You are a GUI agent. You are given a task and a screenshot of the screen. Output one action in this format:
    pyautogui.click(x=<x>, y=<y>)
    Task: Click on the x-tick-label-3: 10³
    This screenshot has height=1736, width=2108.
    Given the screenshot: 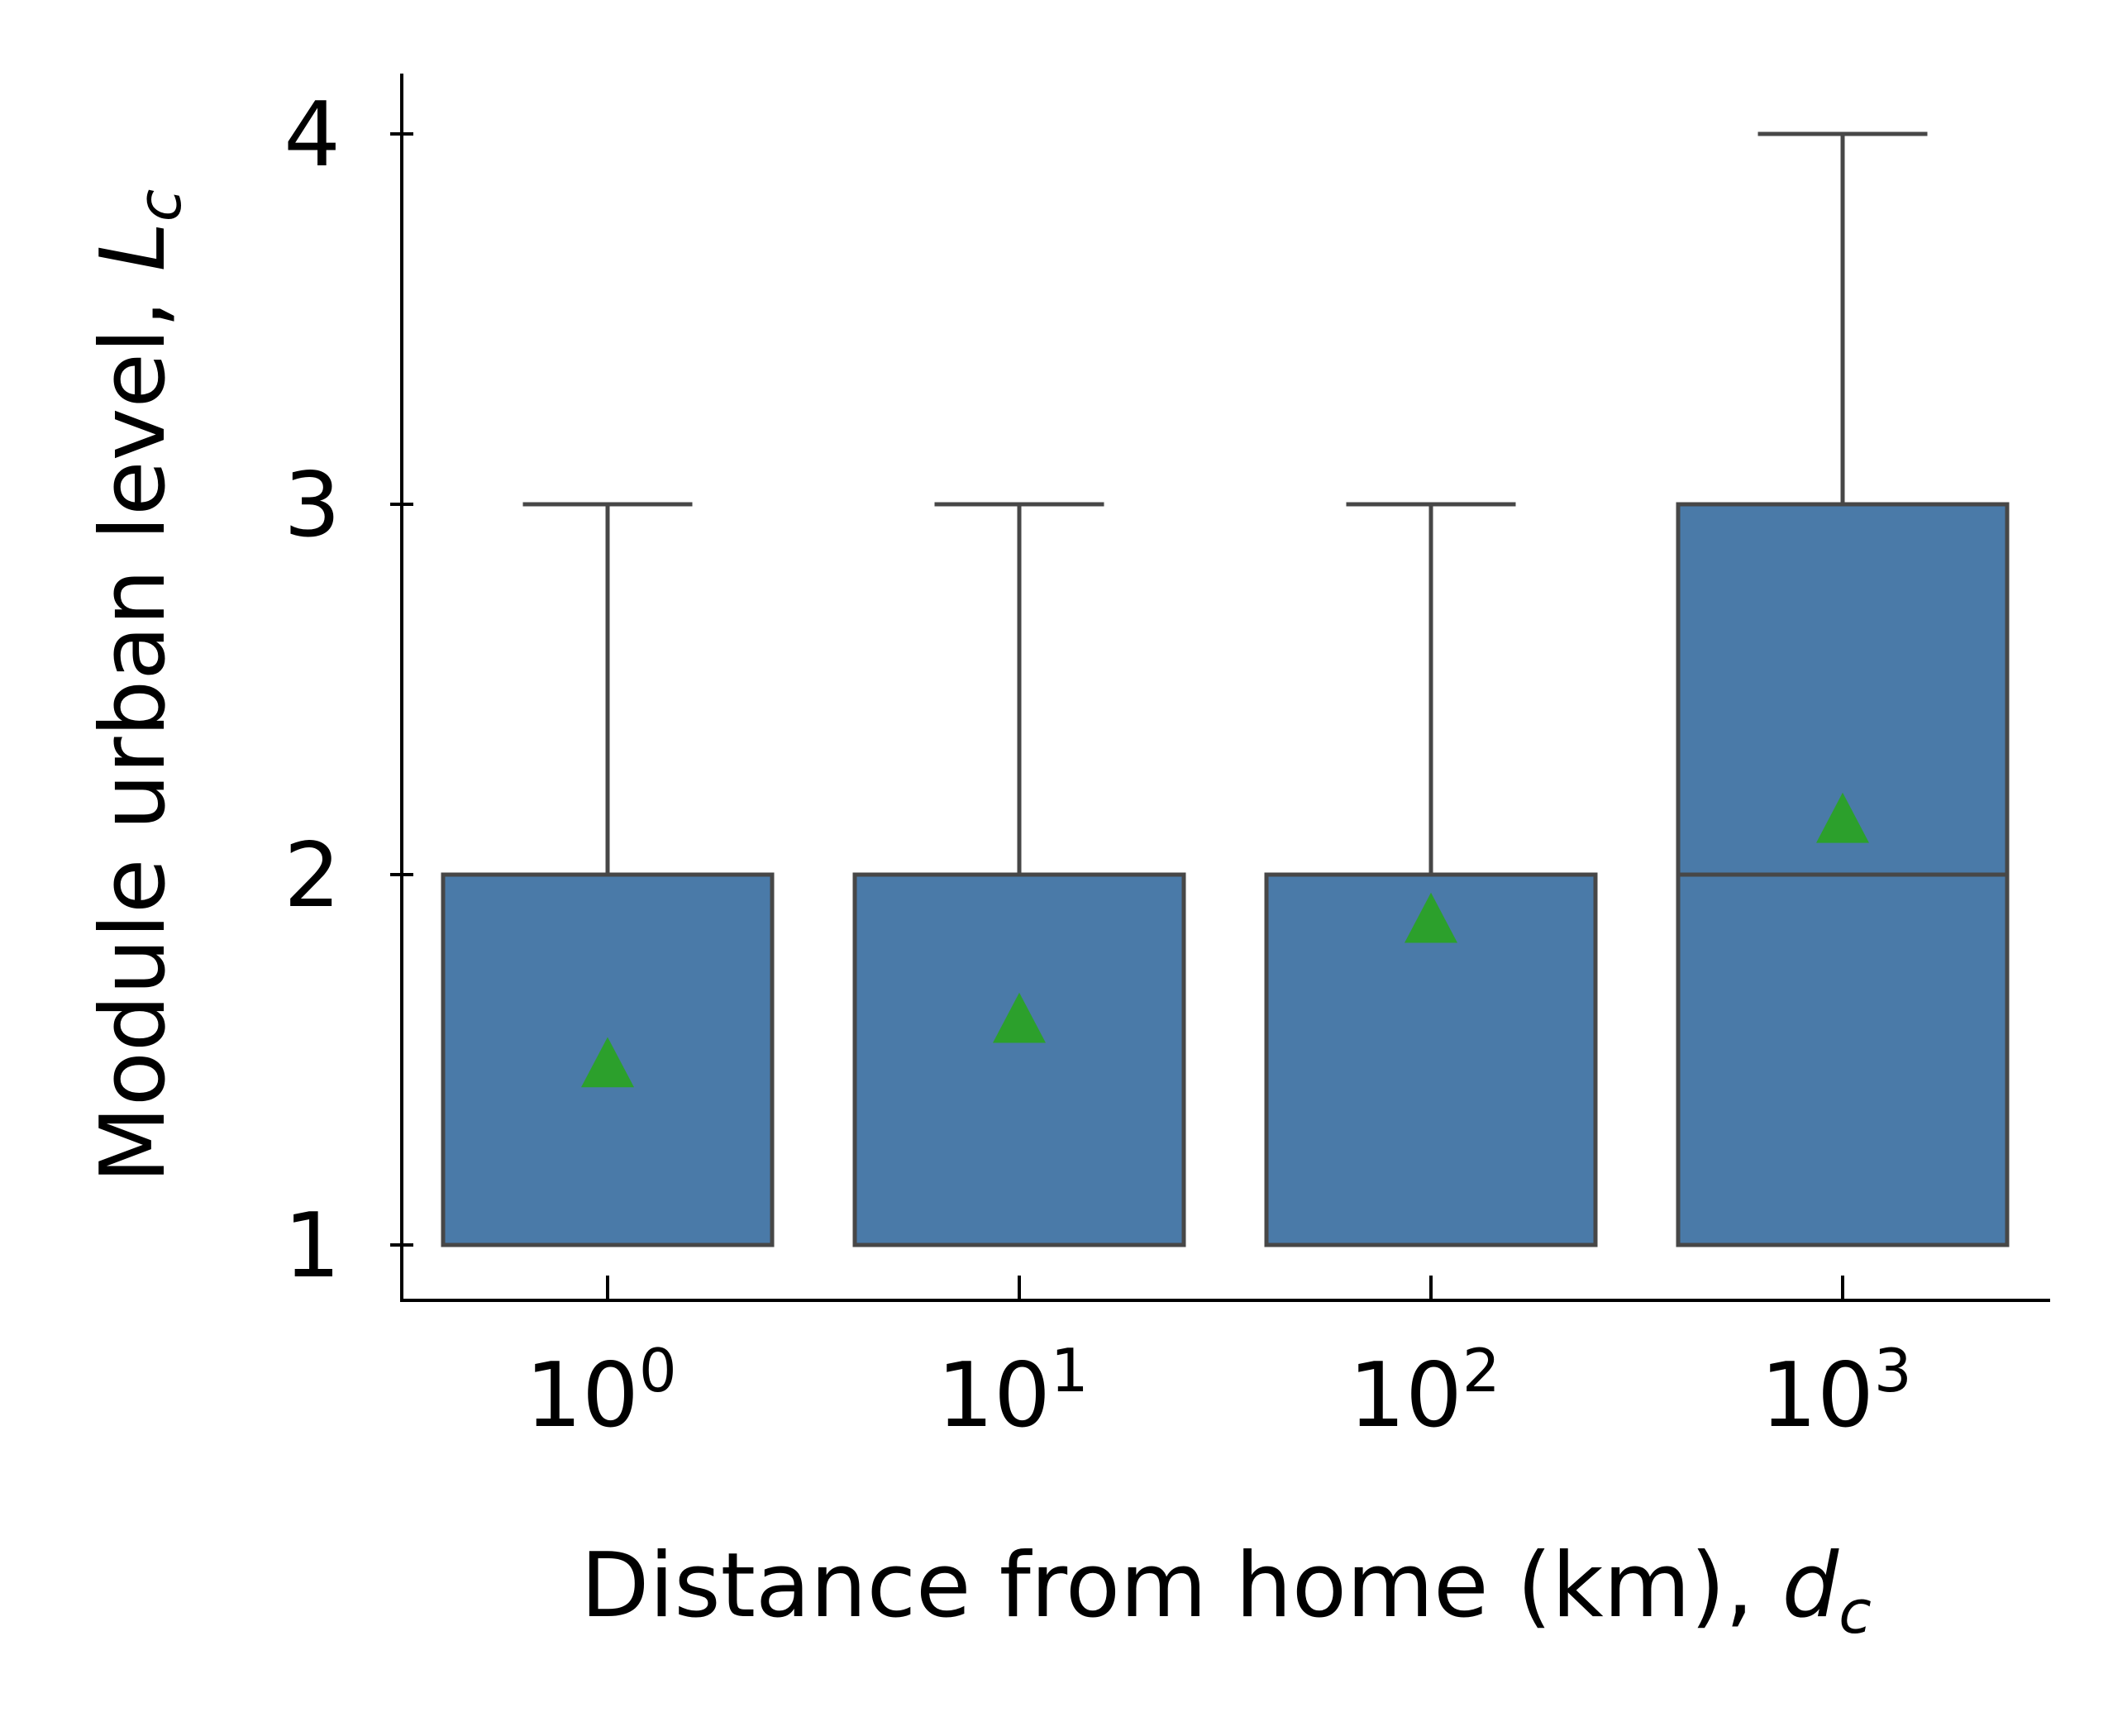 What is the action you would take?
    pyautogui.click(x=1835, y=1391)
    